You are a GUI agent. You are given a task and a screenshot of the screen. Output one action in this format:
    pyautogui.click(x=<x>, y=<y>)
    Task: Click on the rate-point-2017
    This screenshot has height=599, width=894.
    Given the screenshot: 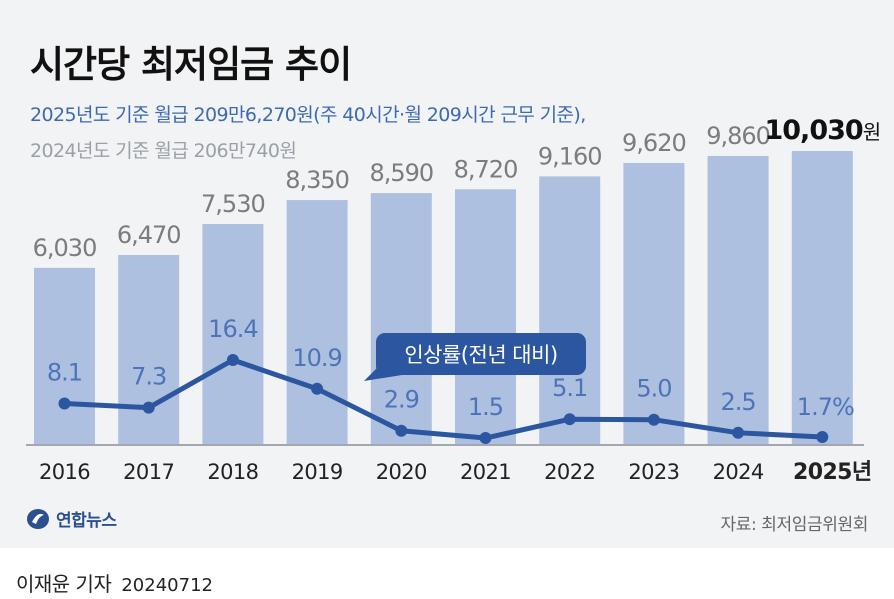 What is the action you would take?
    pyautogui.click(x=148, y=407)
    